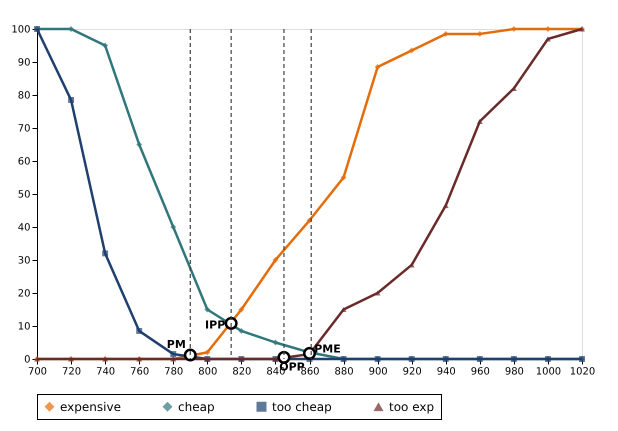 The image size is (618, 431). Describe the element at coordinates (24, 294) in the screenshot. I see `y-tick-label: 20` at that location.